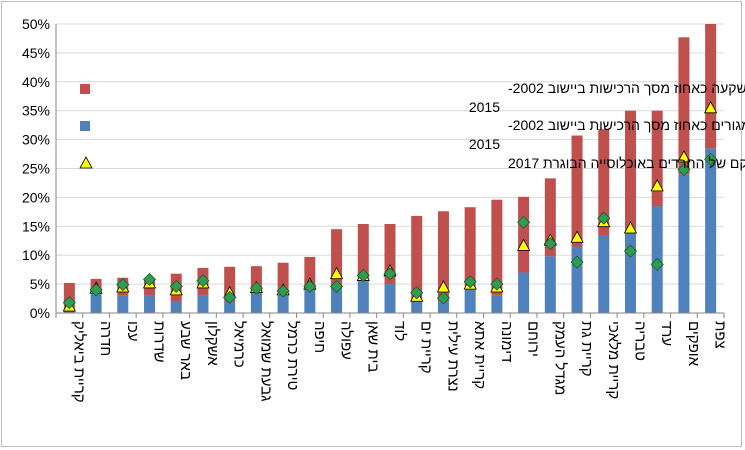 The image size is (745, 450). I want to click on y-tick-label: 40%, so click(36, 82).